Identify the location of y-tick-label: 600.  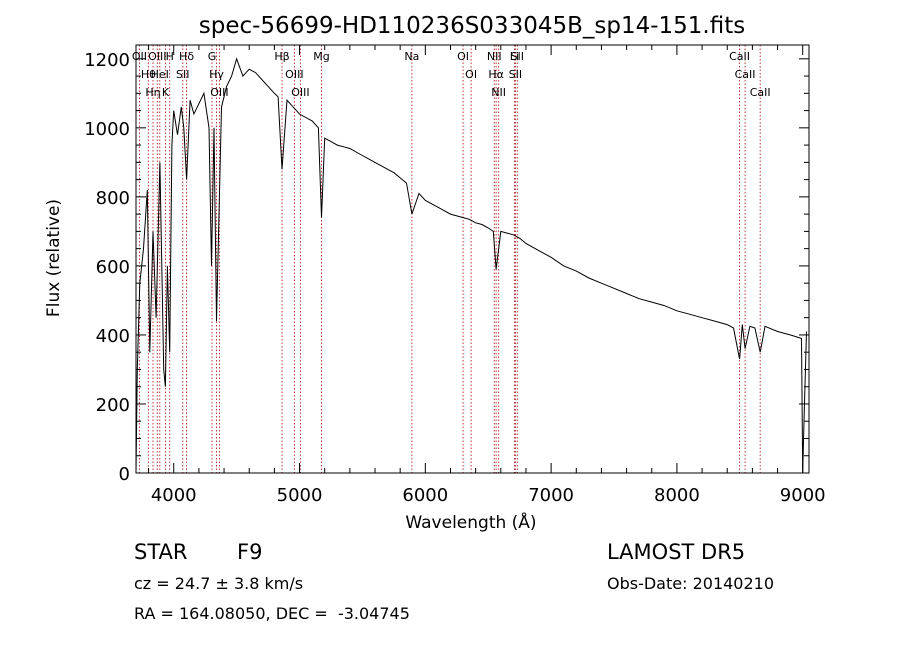
(113, 267).